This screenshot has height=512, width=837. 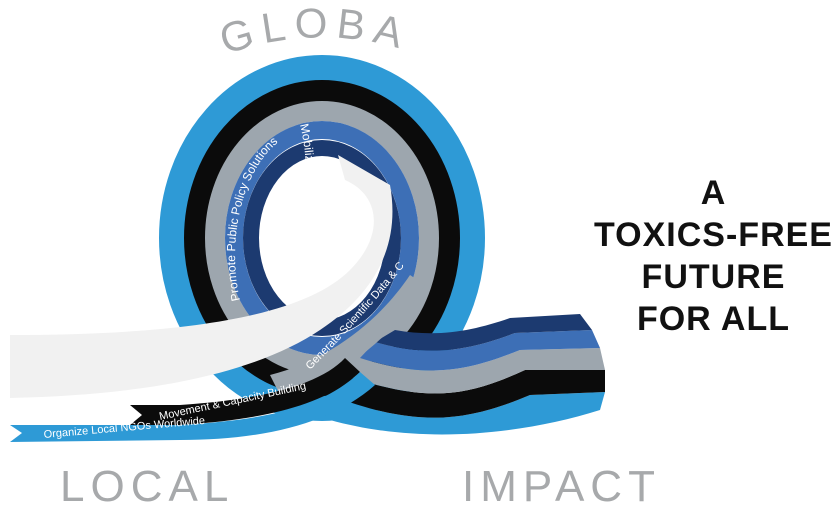 What do you see at coordinates (245, 391) in the screenshot?
I see `band-left-black` at bounding box center [245, 391].